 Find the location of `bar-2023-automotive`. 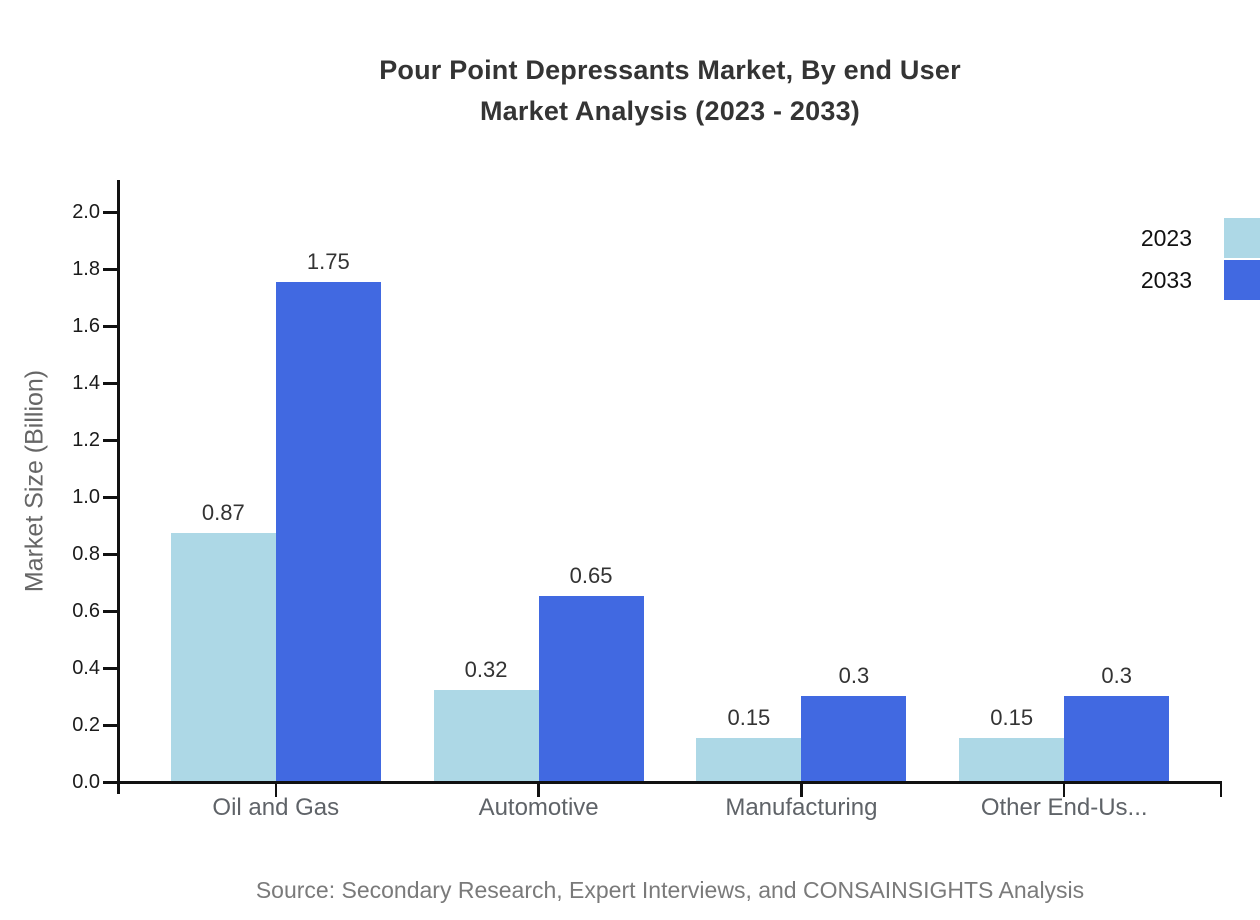

bar-2023-automotive is located at coordinates (486, 735).